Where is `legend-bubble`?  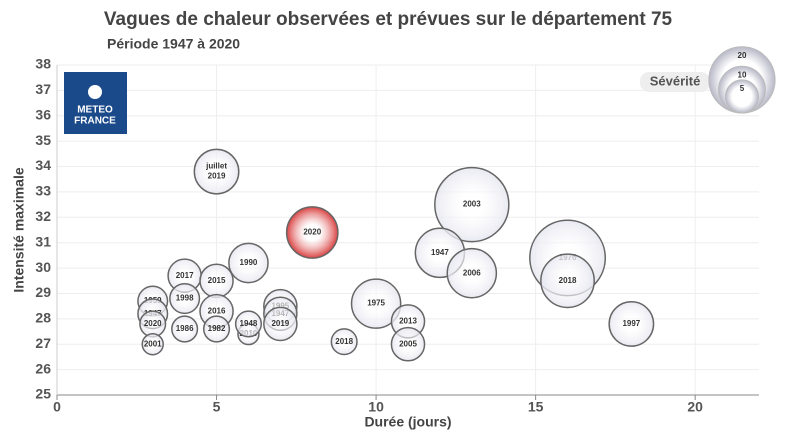
legend-bubble is located at coordinates (742, 96).